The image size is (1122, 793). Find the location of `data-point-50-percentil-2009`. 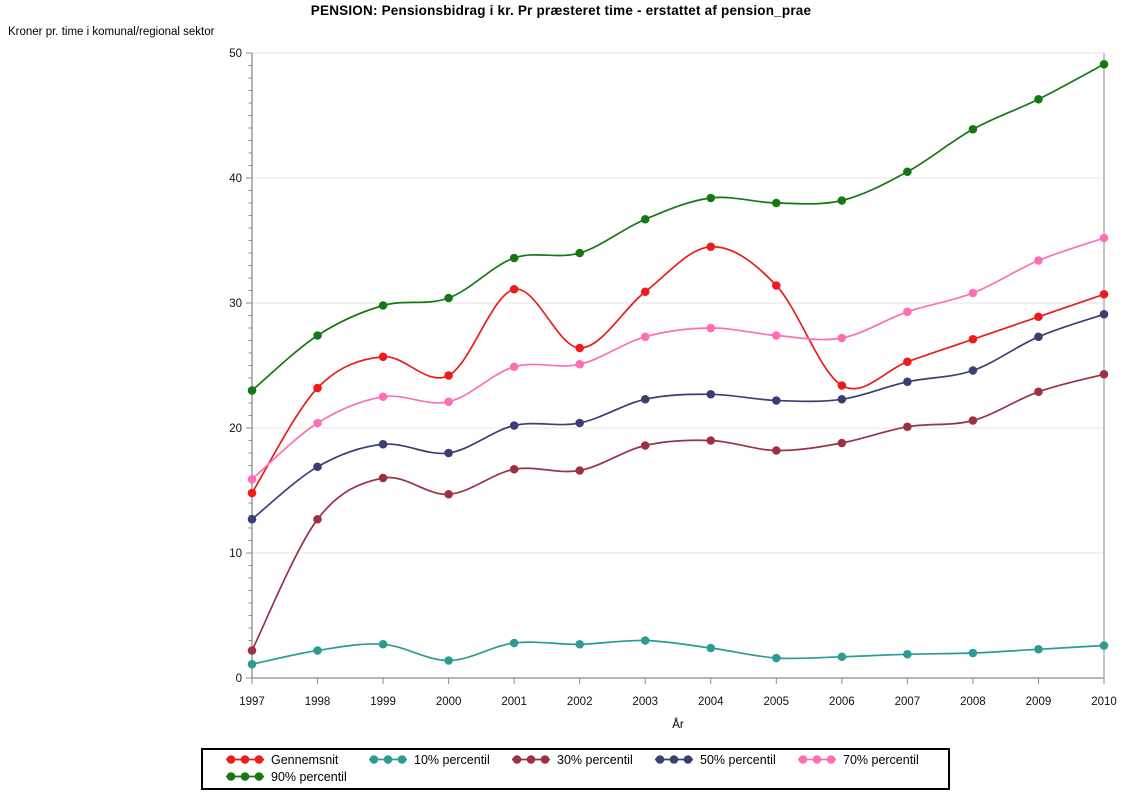

data-point-50-percentil-2009 is located at coordinates (1038, 337).